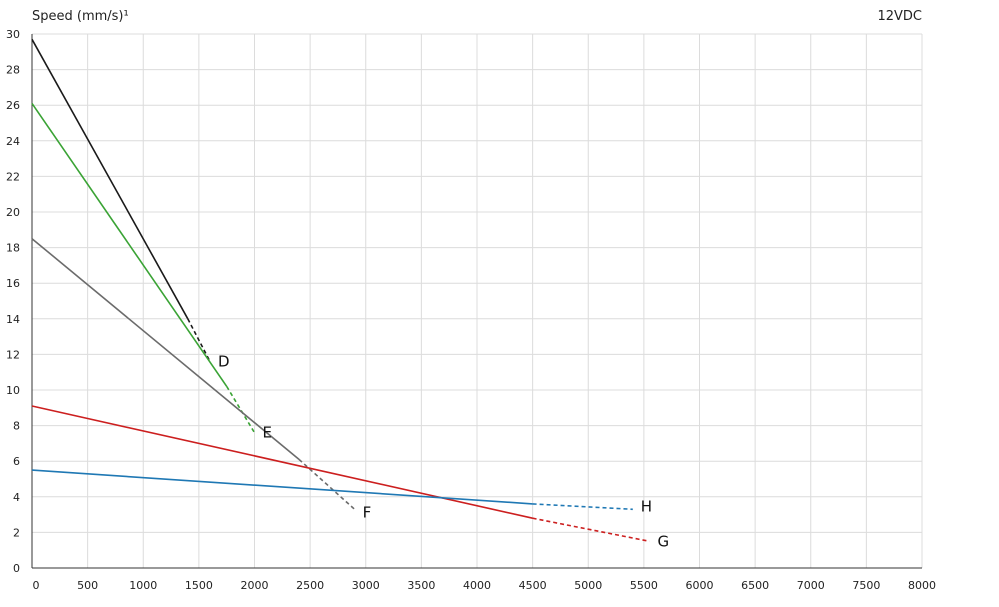  I want to click on series-extension-D, so click(199, 340).